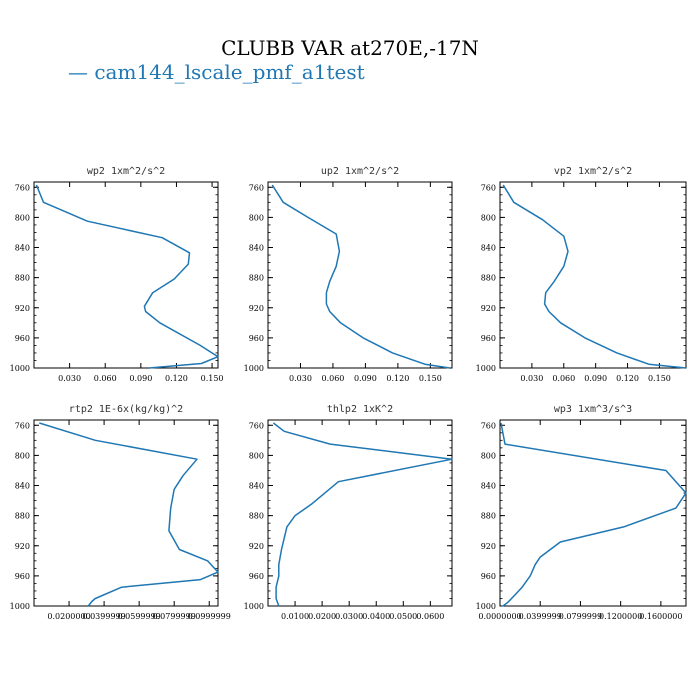  Describe the element at coordinates (68, 616) in the screenshot. I see `x-tick-label: 0.0200000` at that location.